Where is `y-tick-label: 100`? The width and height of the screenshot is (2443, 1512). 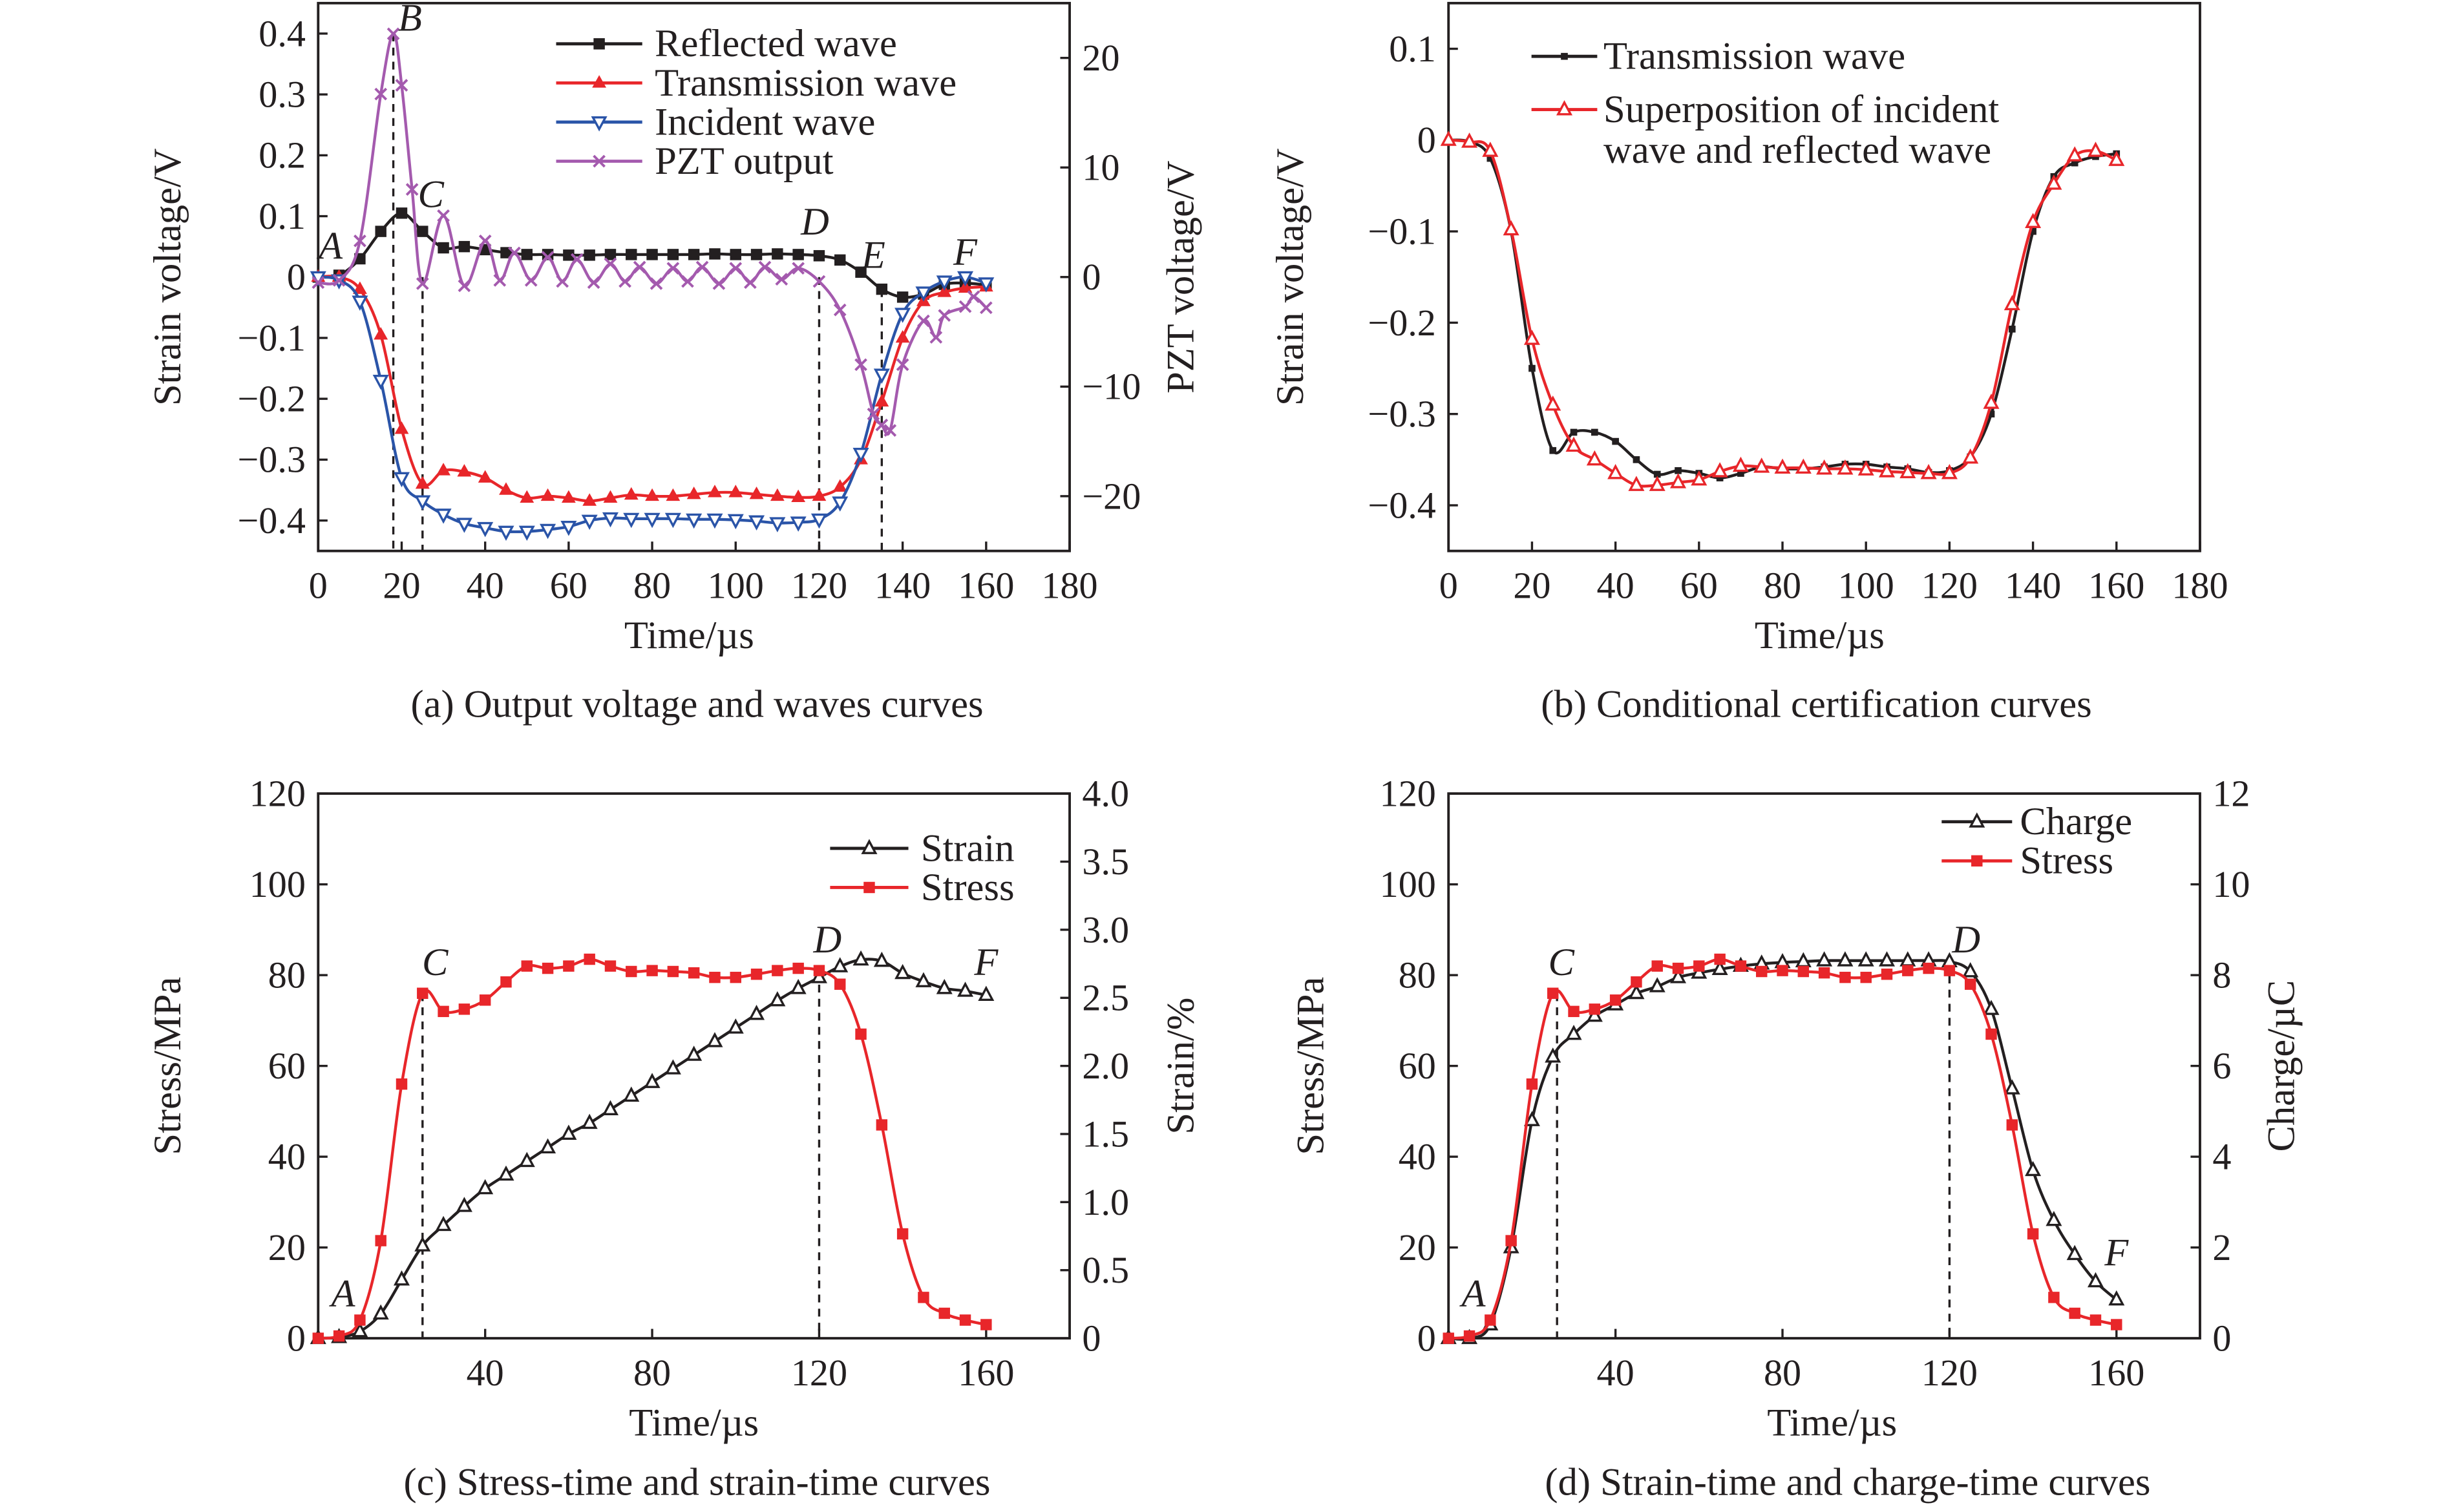
y-tick-label: 100 is located at coordinates (277, 884).